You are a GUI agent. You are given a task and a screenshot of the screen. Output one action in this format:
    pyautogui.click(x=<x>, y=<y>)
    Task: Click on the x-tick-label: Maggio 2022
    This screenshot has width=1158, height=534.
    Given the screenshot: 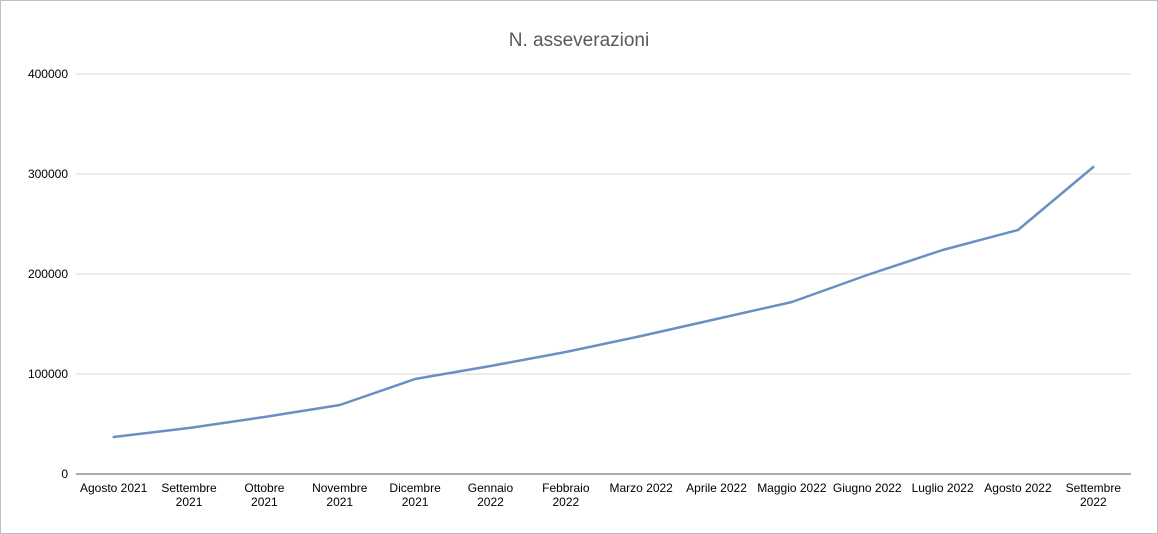 What is the action you would take?
    pyautogui.click(x=792, y=488)
    